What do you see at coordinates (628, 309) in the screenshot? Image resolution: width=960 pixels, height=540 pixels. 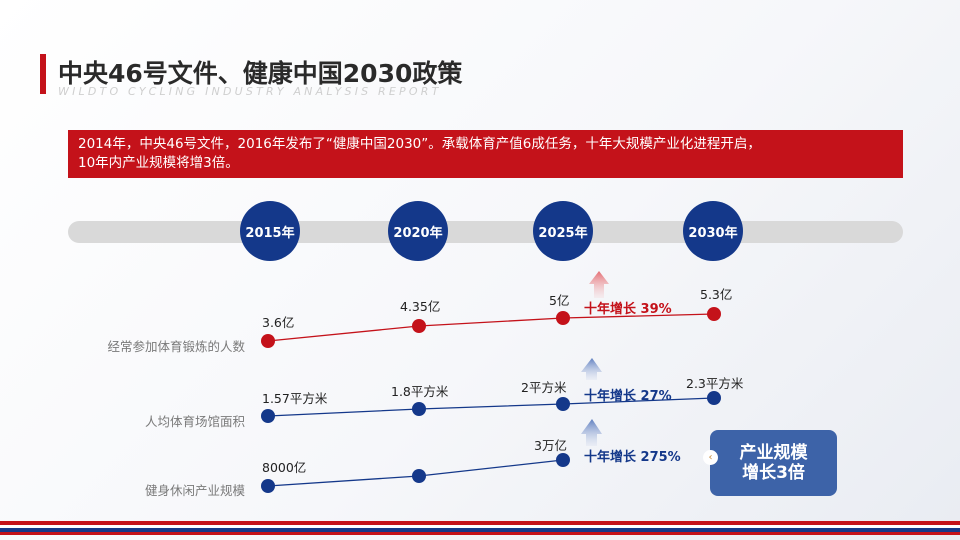 I see `growth-people: 十年增长 39%` at bounding box center [628, 309].